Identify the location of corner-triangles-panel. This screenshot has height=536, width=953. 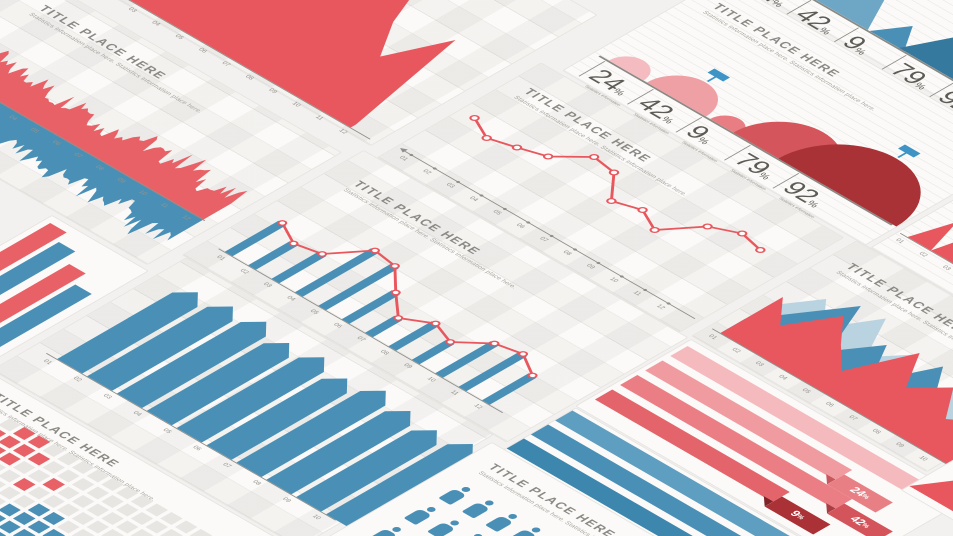
(926, 473).